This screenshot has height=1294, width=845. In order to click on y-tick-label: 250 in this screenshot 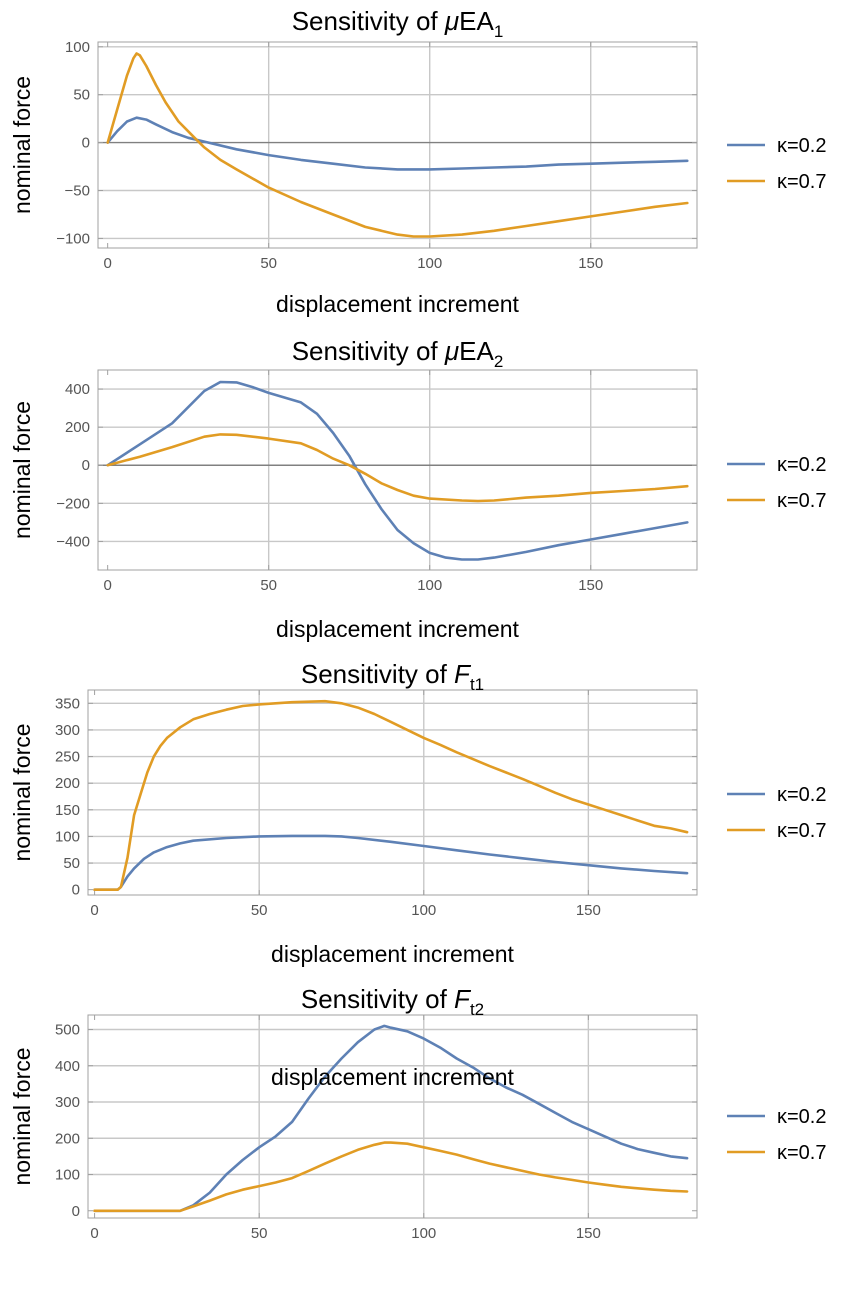, I will do `click(67, 757)`.